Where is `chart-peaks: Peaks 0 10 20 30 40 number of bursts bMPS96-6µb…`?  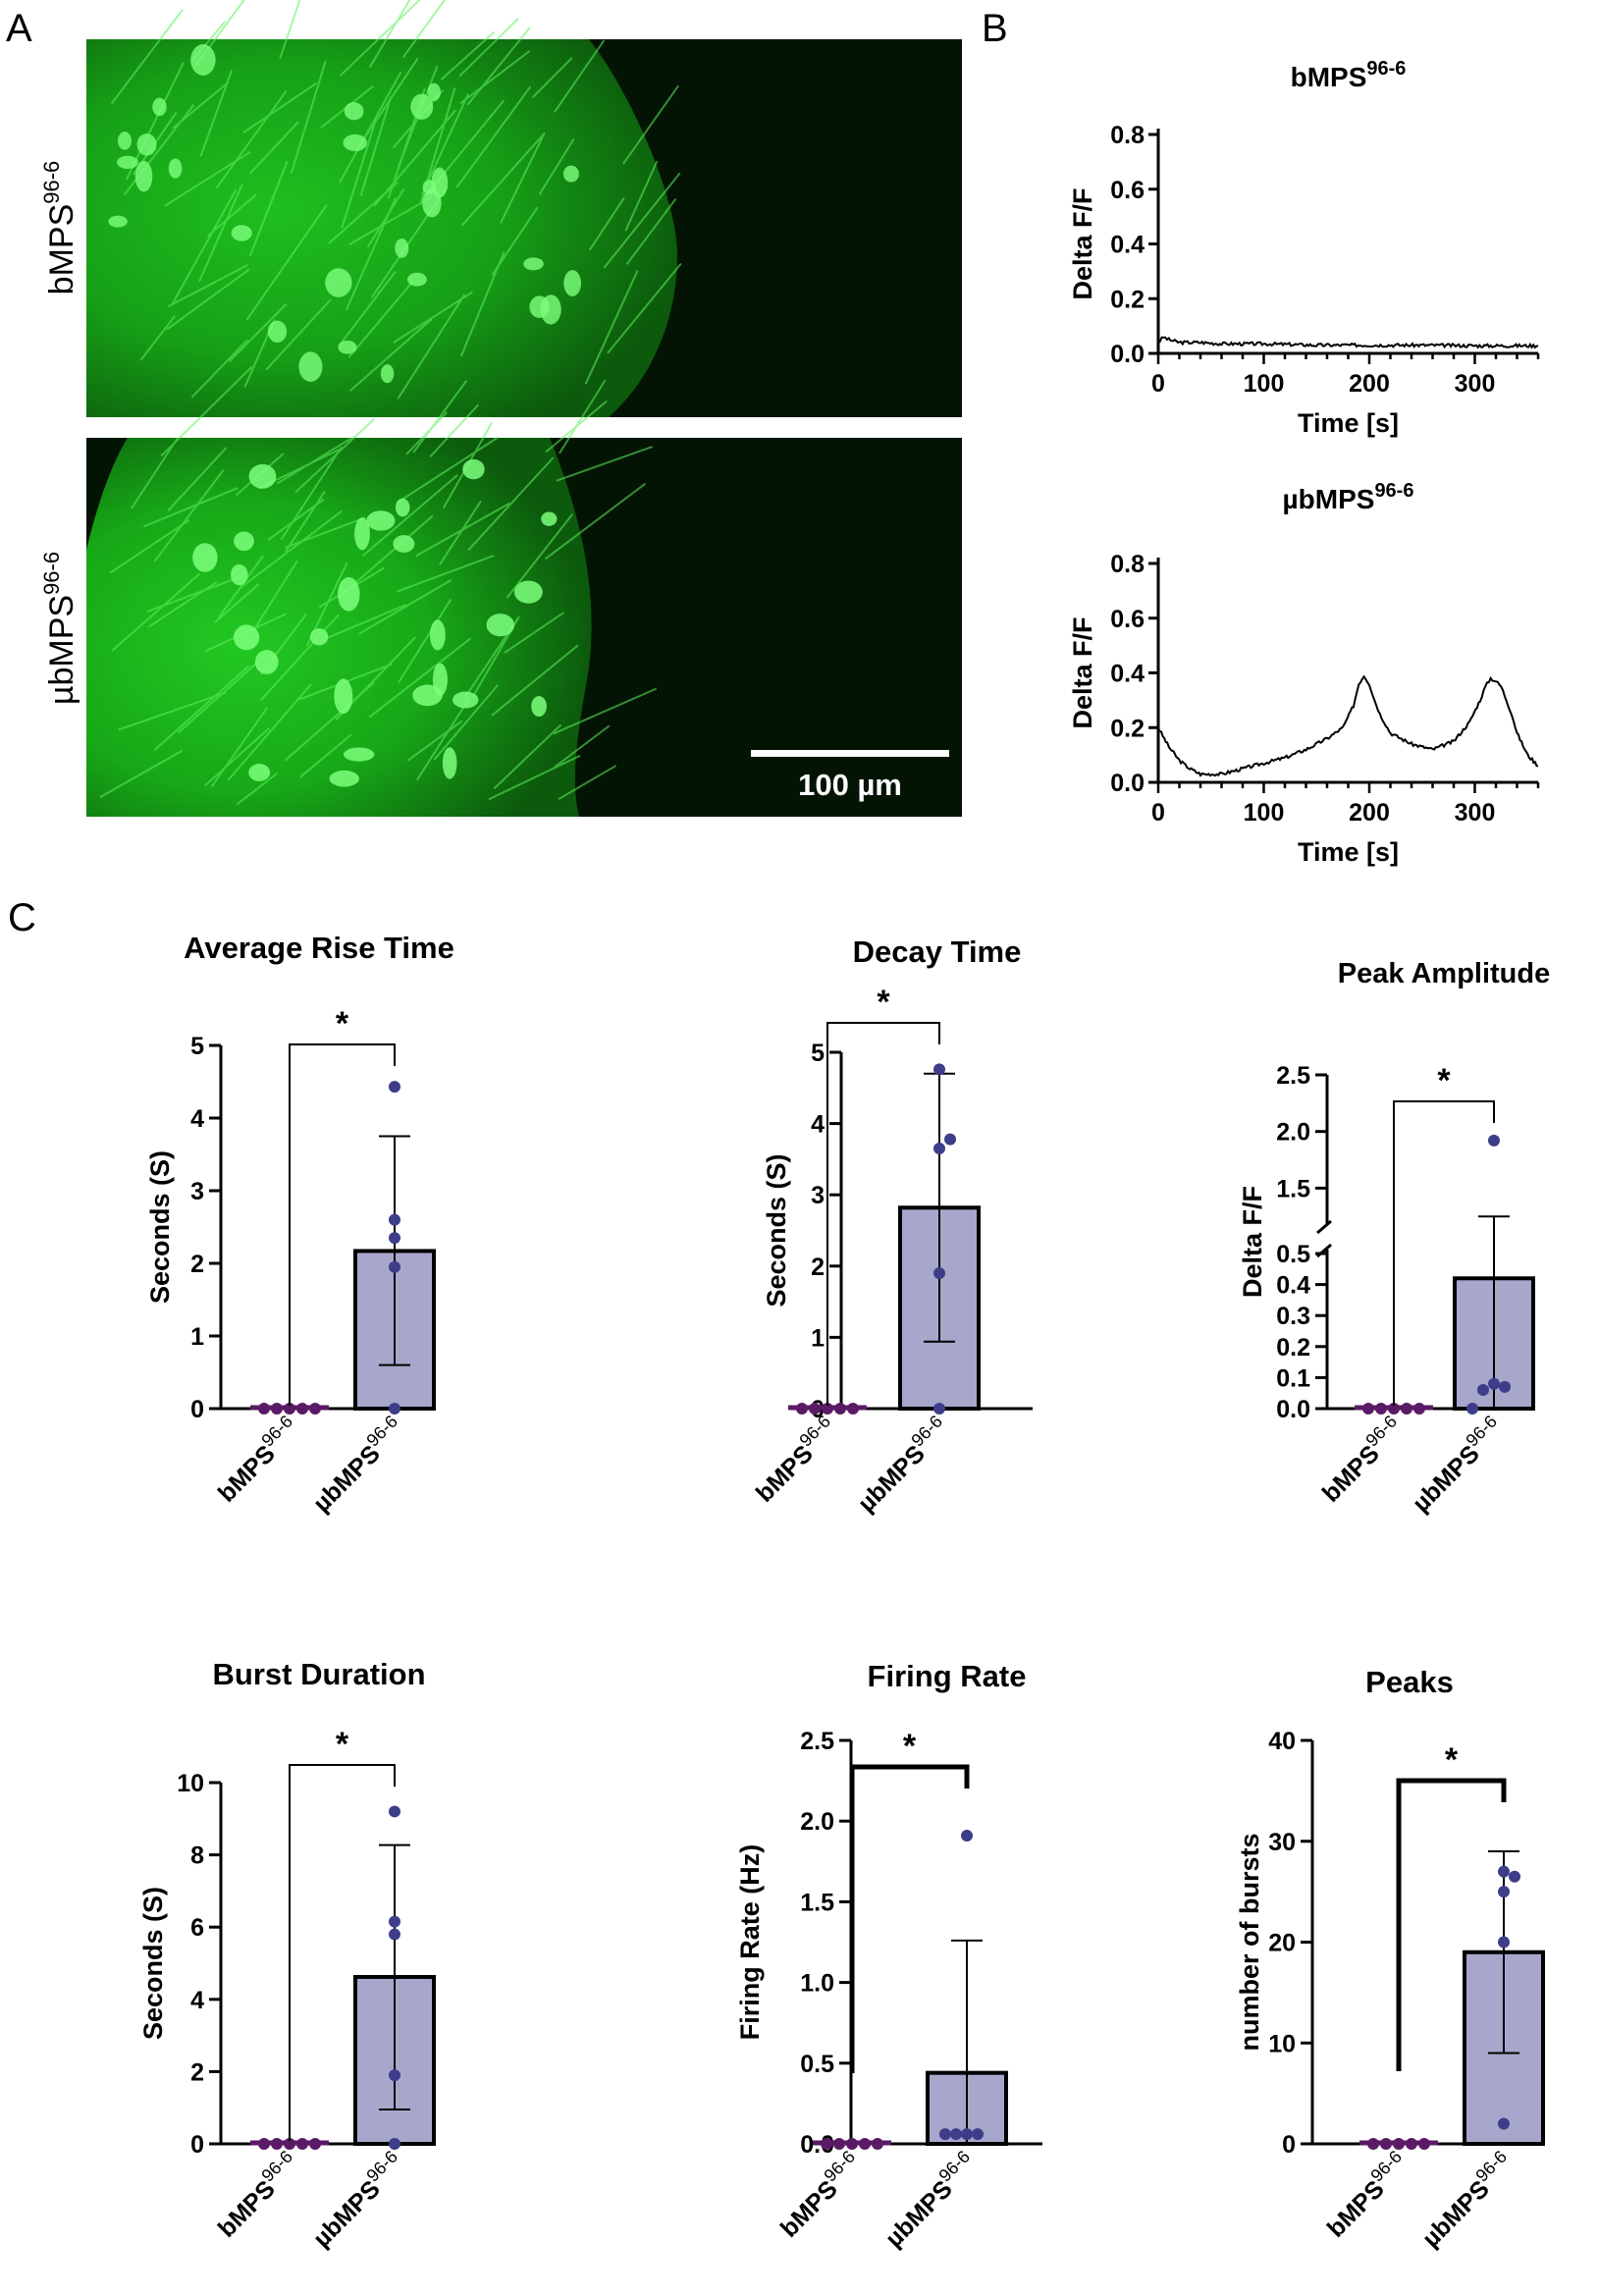 chart-peaks: Peaks 0 10 20 30 40 number of bursts bMPS96-6µb… is located at coordinates (1390, 1959).